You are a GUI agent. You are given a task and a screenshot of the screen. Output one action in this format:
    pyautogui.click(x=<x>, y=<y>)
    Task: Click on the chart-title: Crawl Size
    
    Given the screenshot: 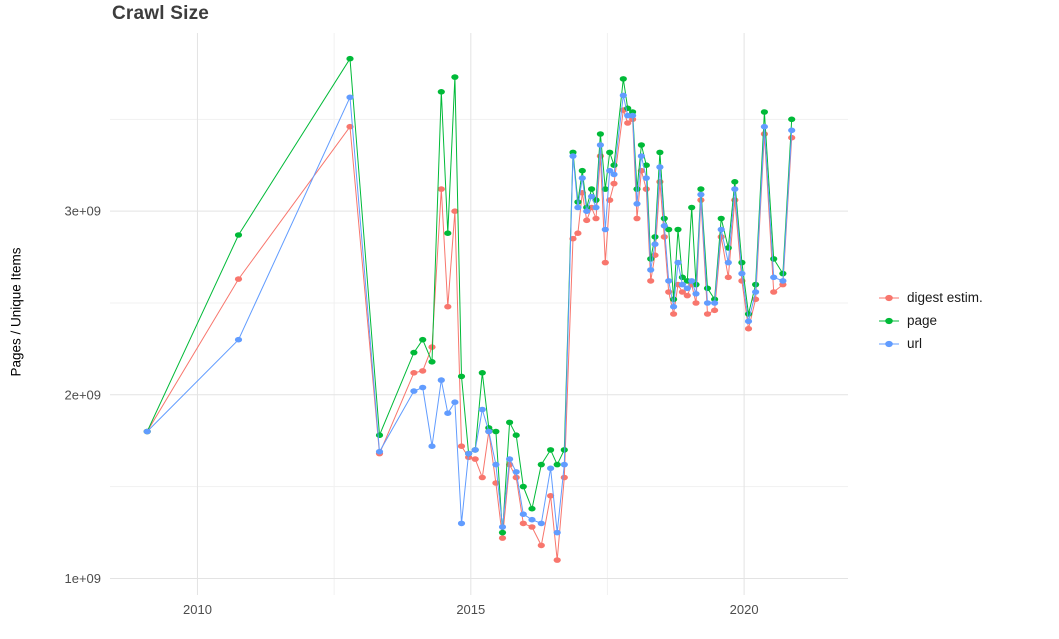 What is the action you would take?
    pyautogui.click(x=161, y=13)
    